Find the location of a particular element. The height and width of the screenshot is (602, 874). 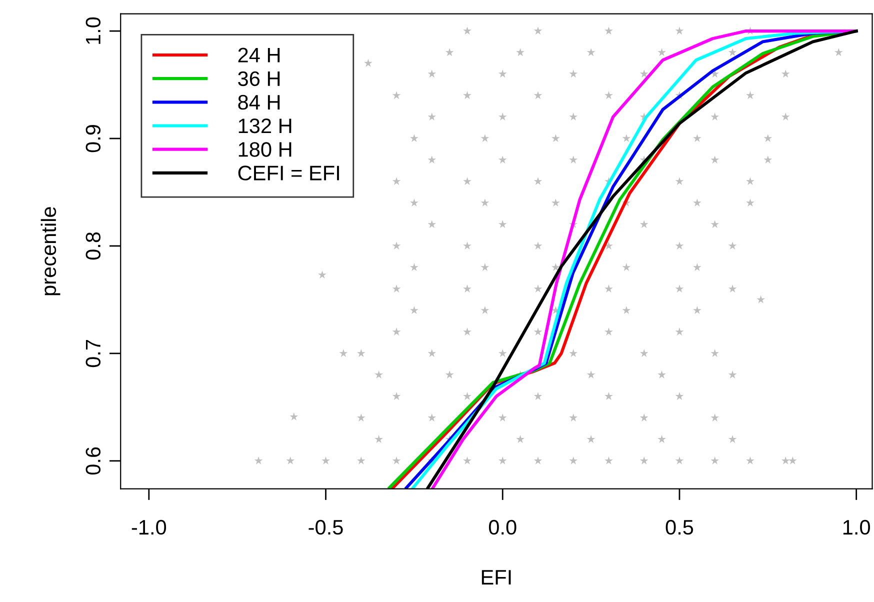

legend-label: CEFI = EFI is located at coordinates (288, 173).